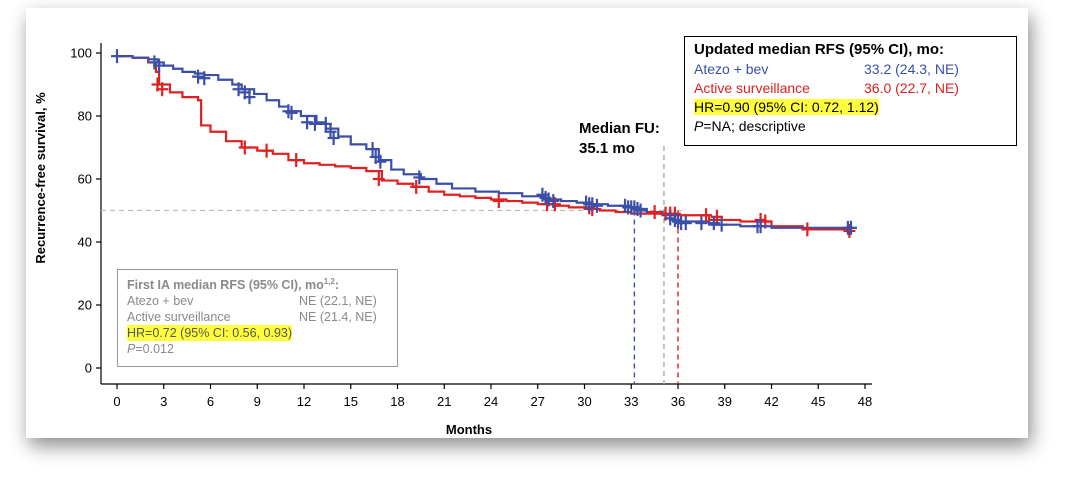 The width and height of the screenshot is (1080, 489). What do you see at coordinates (607, 148) in the screenshot?
I see `median-fu-value: 35.1 mo` at bounding box center [607, 148].